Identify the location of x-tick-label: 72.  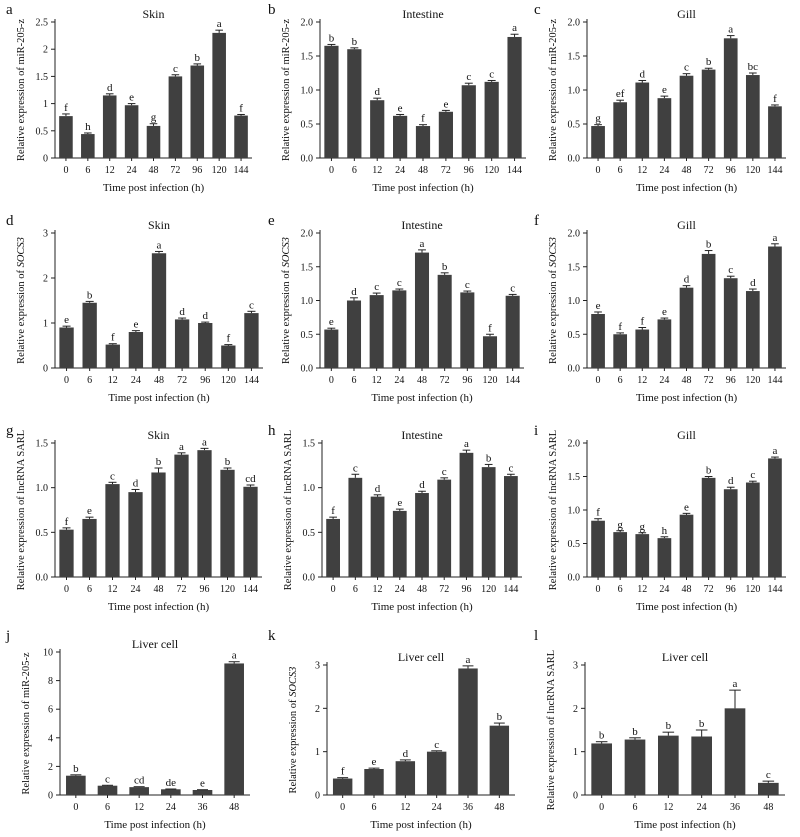
(709, 589).